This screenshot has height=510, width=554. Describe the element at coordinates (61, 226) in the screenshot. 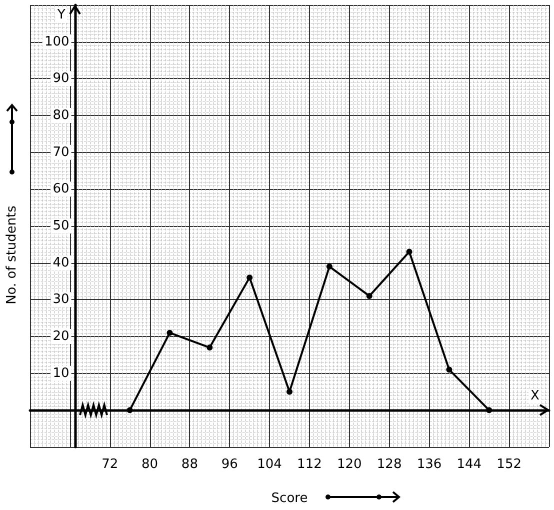

I see `y-tick-label: 50` at that location.